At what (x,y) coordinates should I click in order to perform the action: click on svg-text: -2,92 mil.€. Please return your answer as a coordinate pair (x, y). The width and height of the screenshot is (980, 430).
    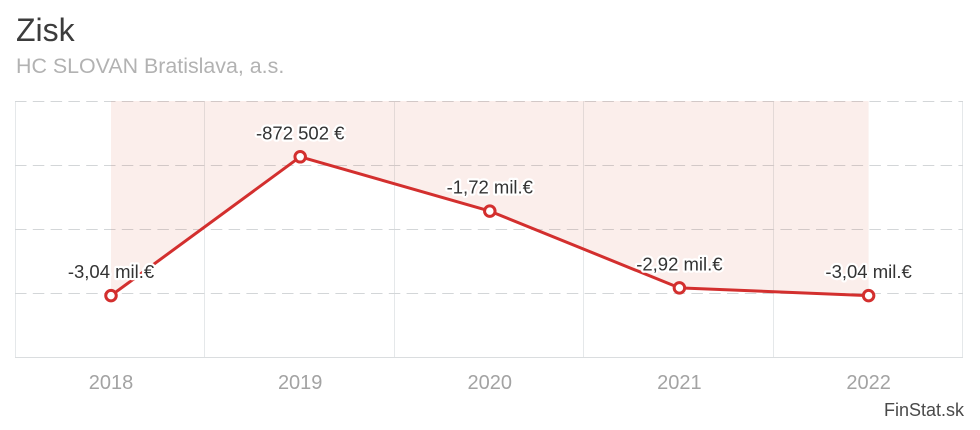
    Looking at the image, I should click on (679, 263).